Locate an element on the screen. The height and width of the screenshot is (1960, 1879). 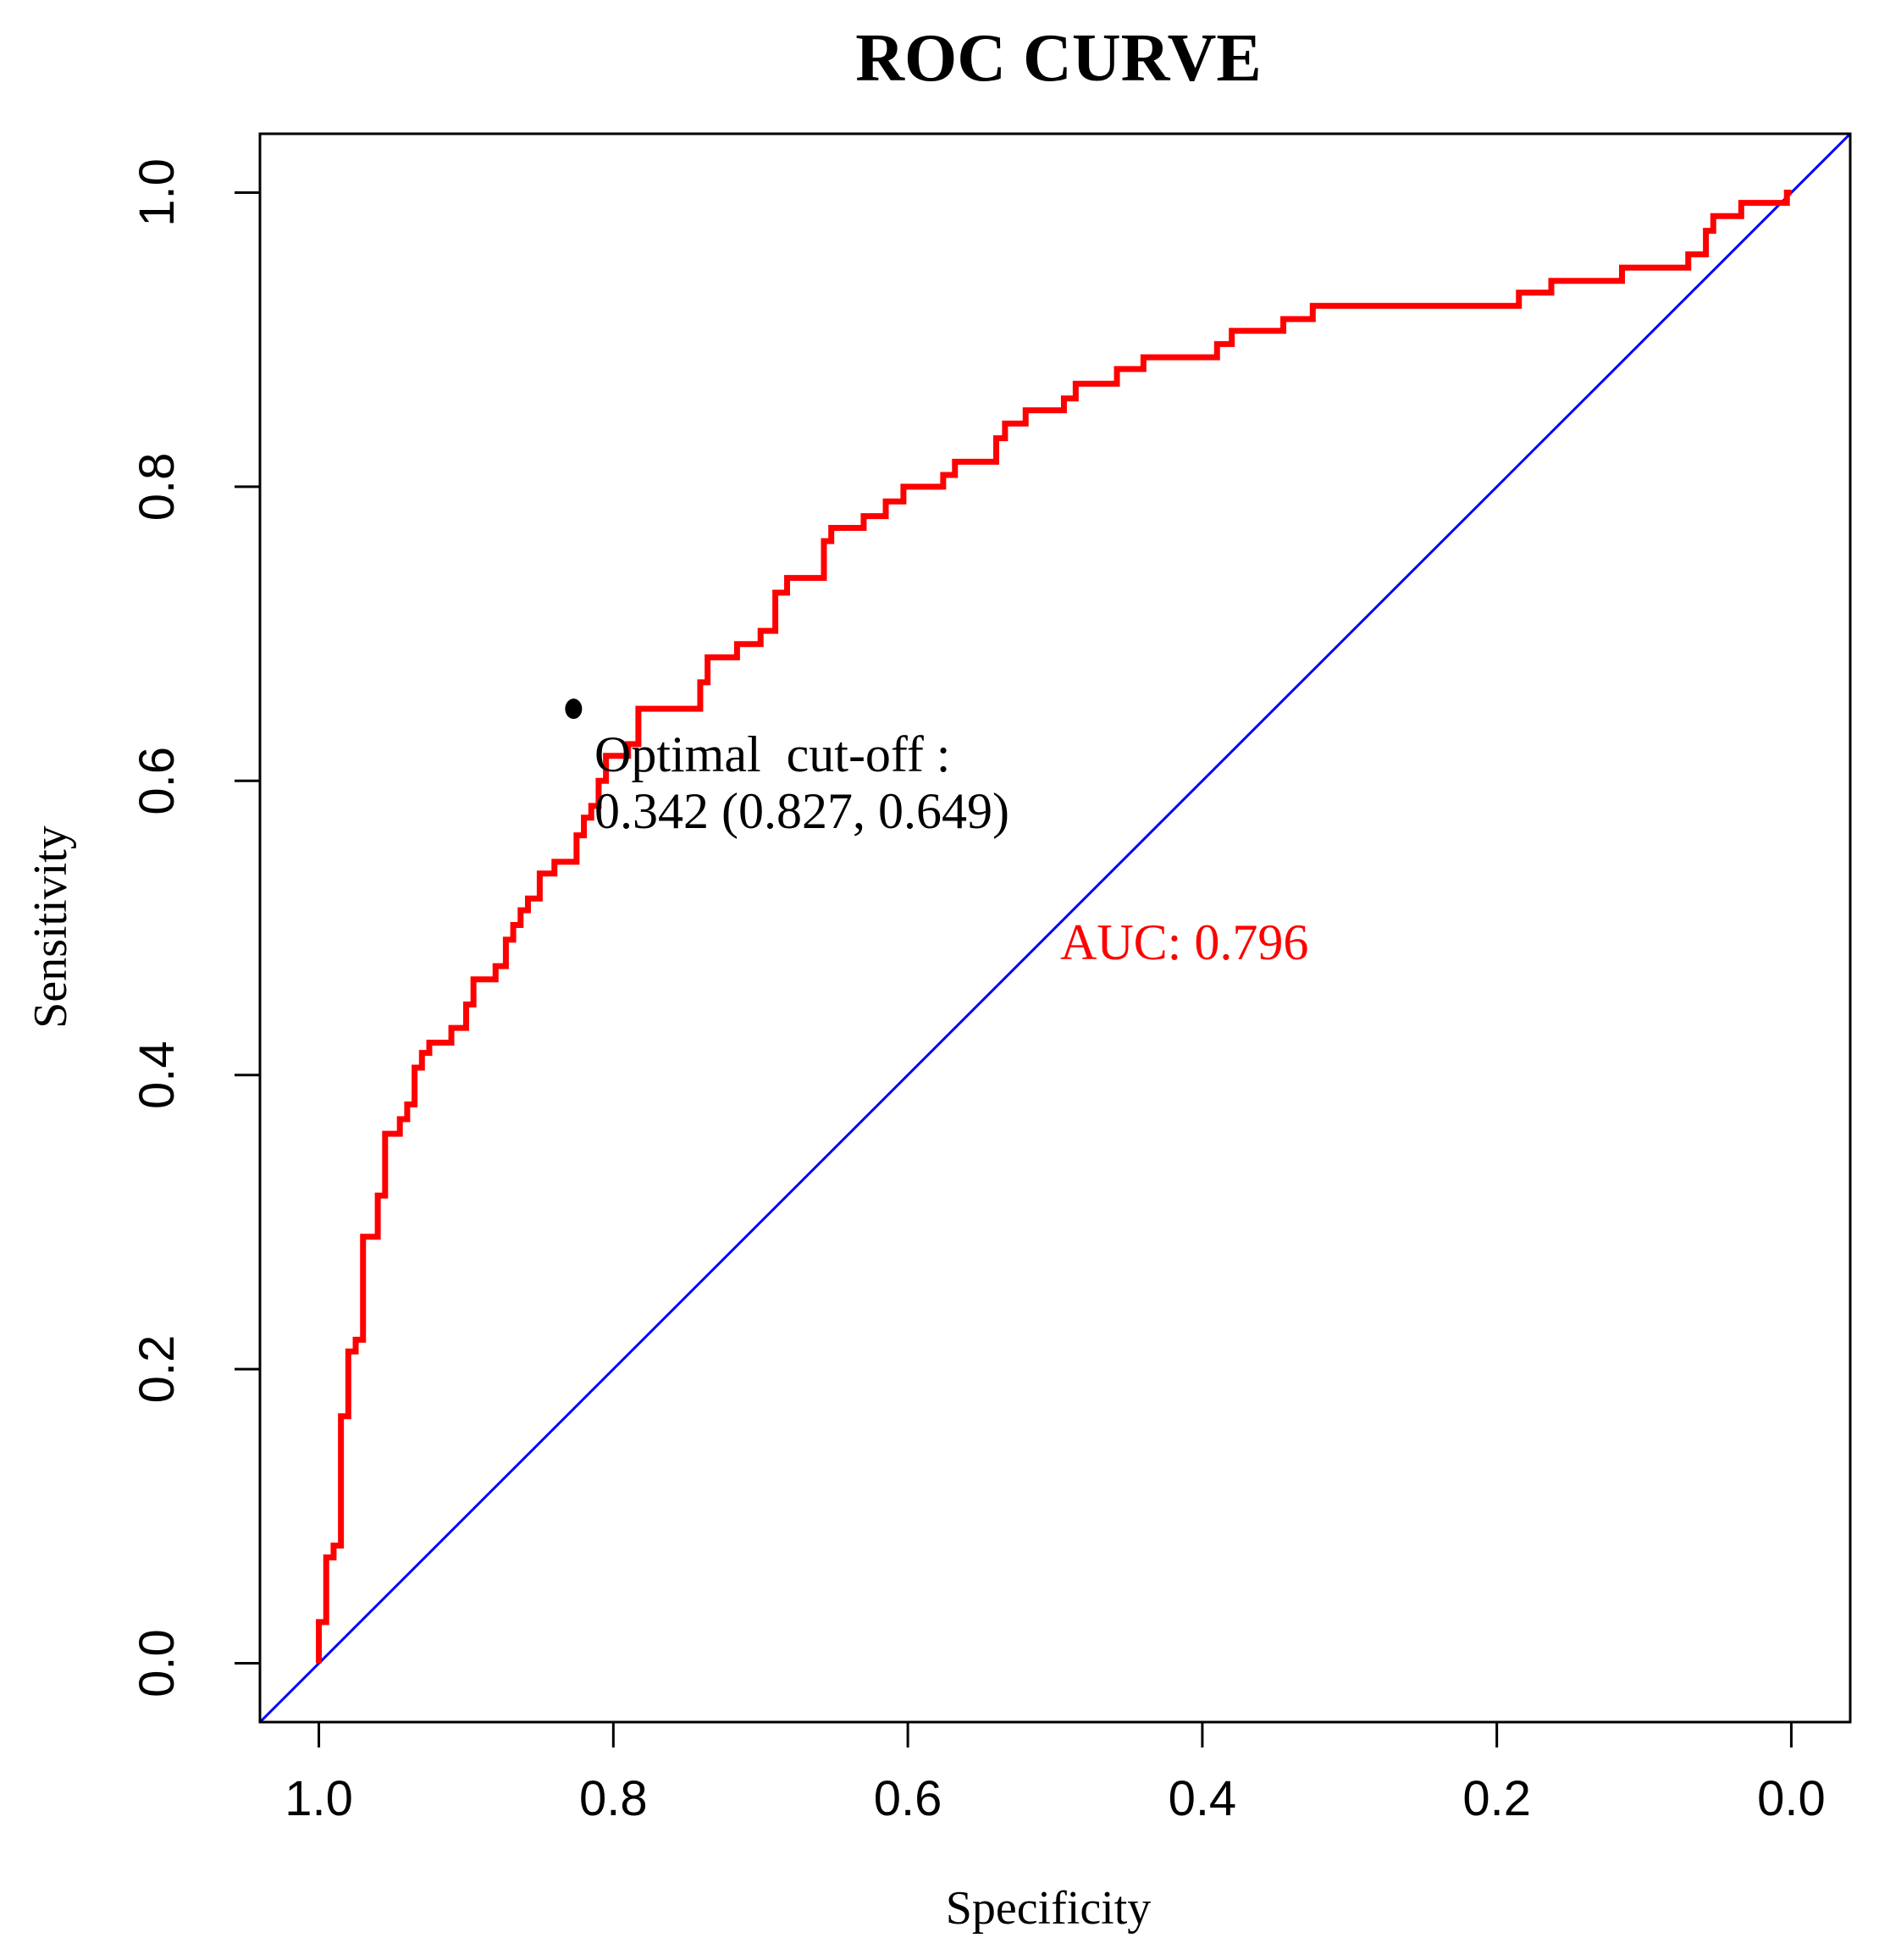
x-tick-label: 1.0 is located at coordinates (319, 1798).